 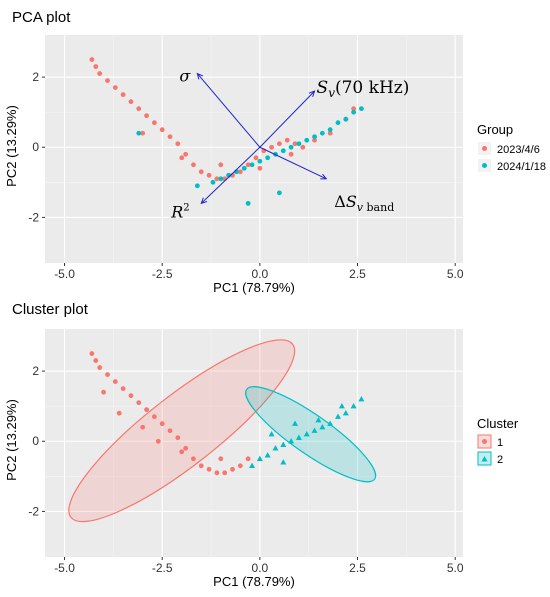 I want to click on cluster-ytick-label: -2, so click(x=33, y=511).